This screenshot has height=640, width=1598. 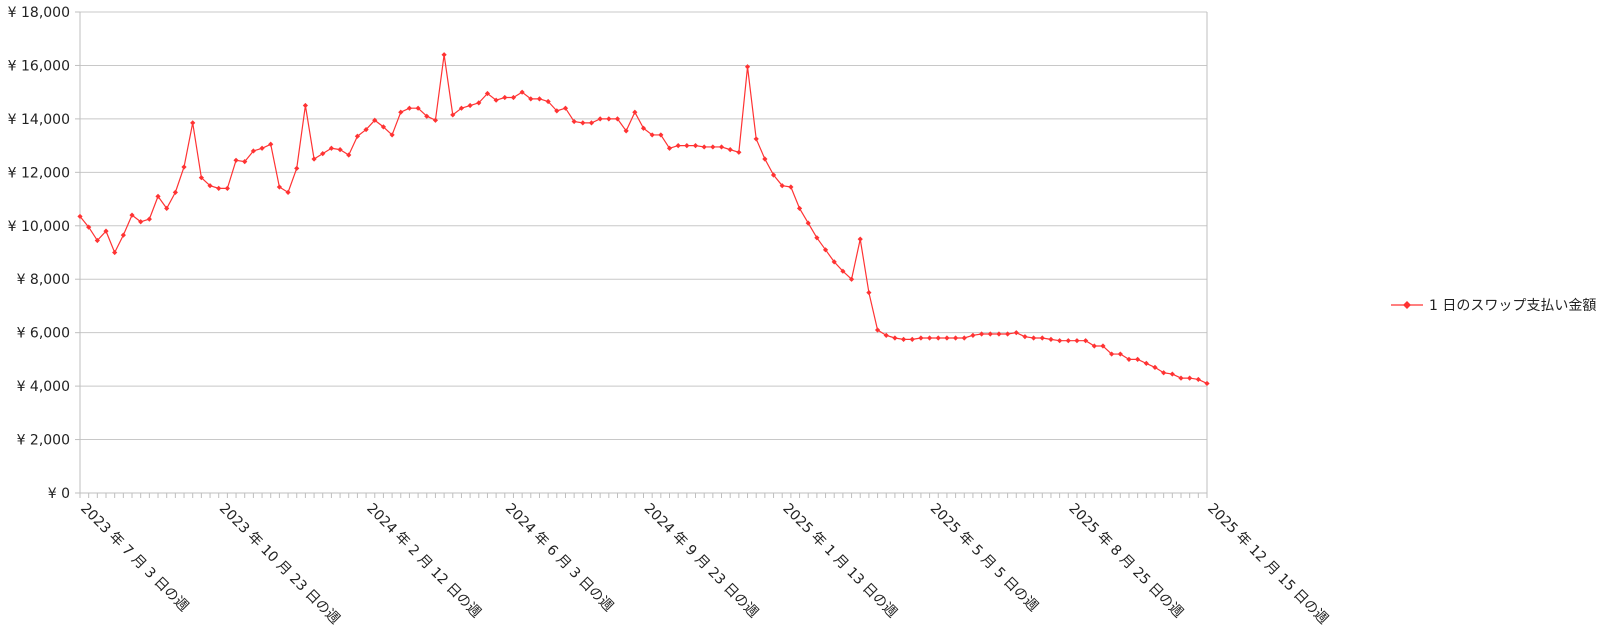 I want to click on x-tick-label: 2024 年 9 月 23 日の週, so click(x=701, y=561).